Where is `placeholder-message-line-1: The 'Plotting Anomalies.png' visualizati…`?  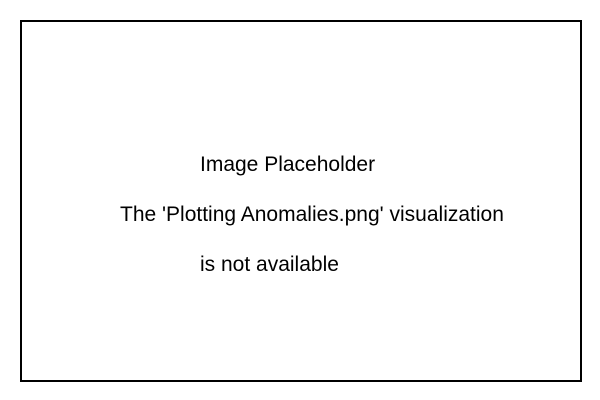 placeholder-message-line-1: The 'Plotting Anomalies.png' visualizati… is located at coordinates (312, 214).